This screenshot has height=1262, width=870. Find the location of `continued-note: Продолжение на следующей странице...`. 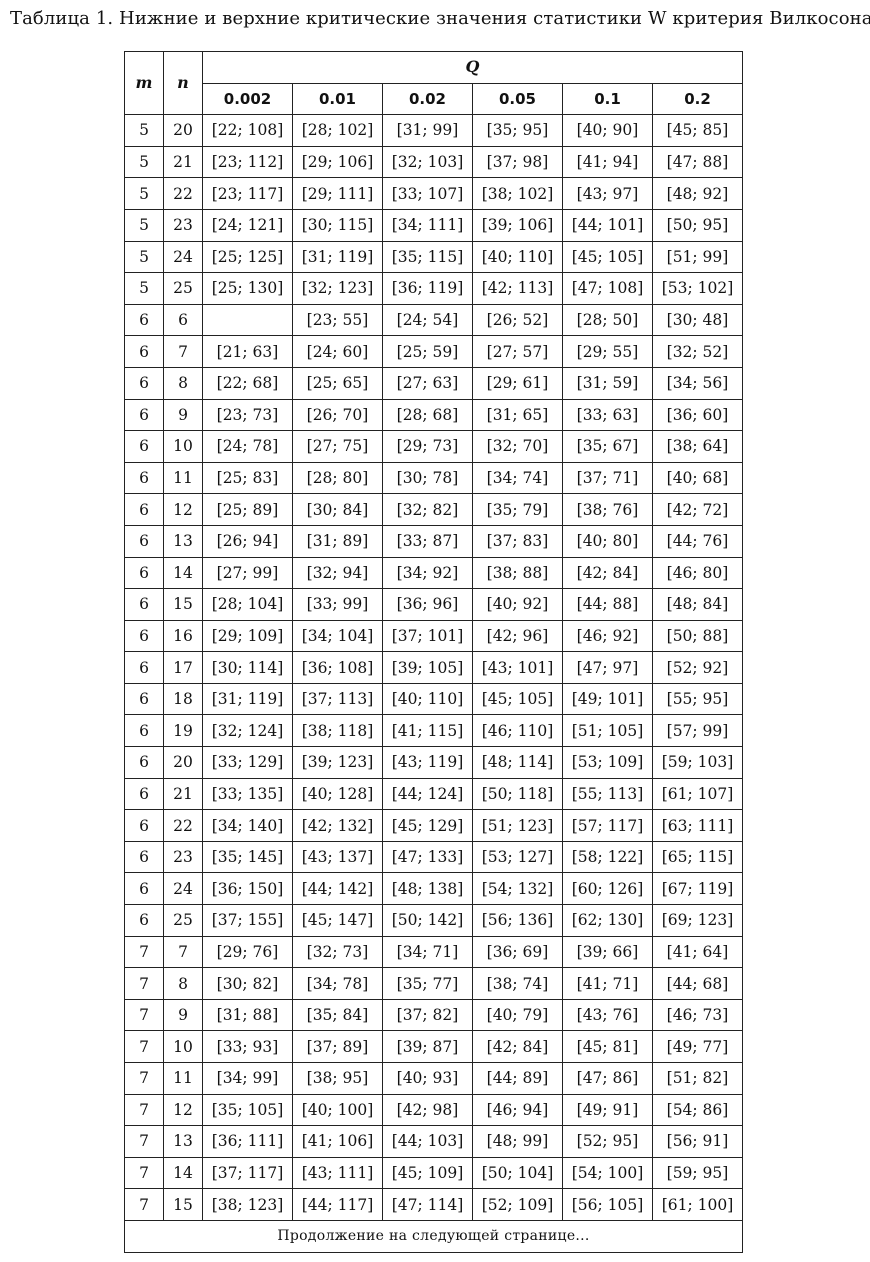

continued-note: Продолжение на следующей странице... is located at coordinates (433, 1236).